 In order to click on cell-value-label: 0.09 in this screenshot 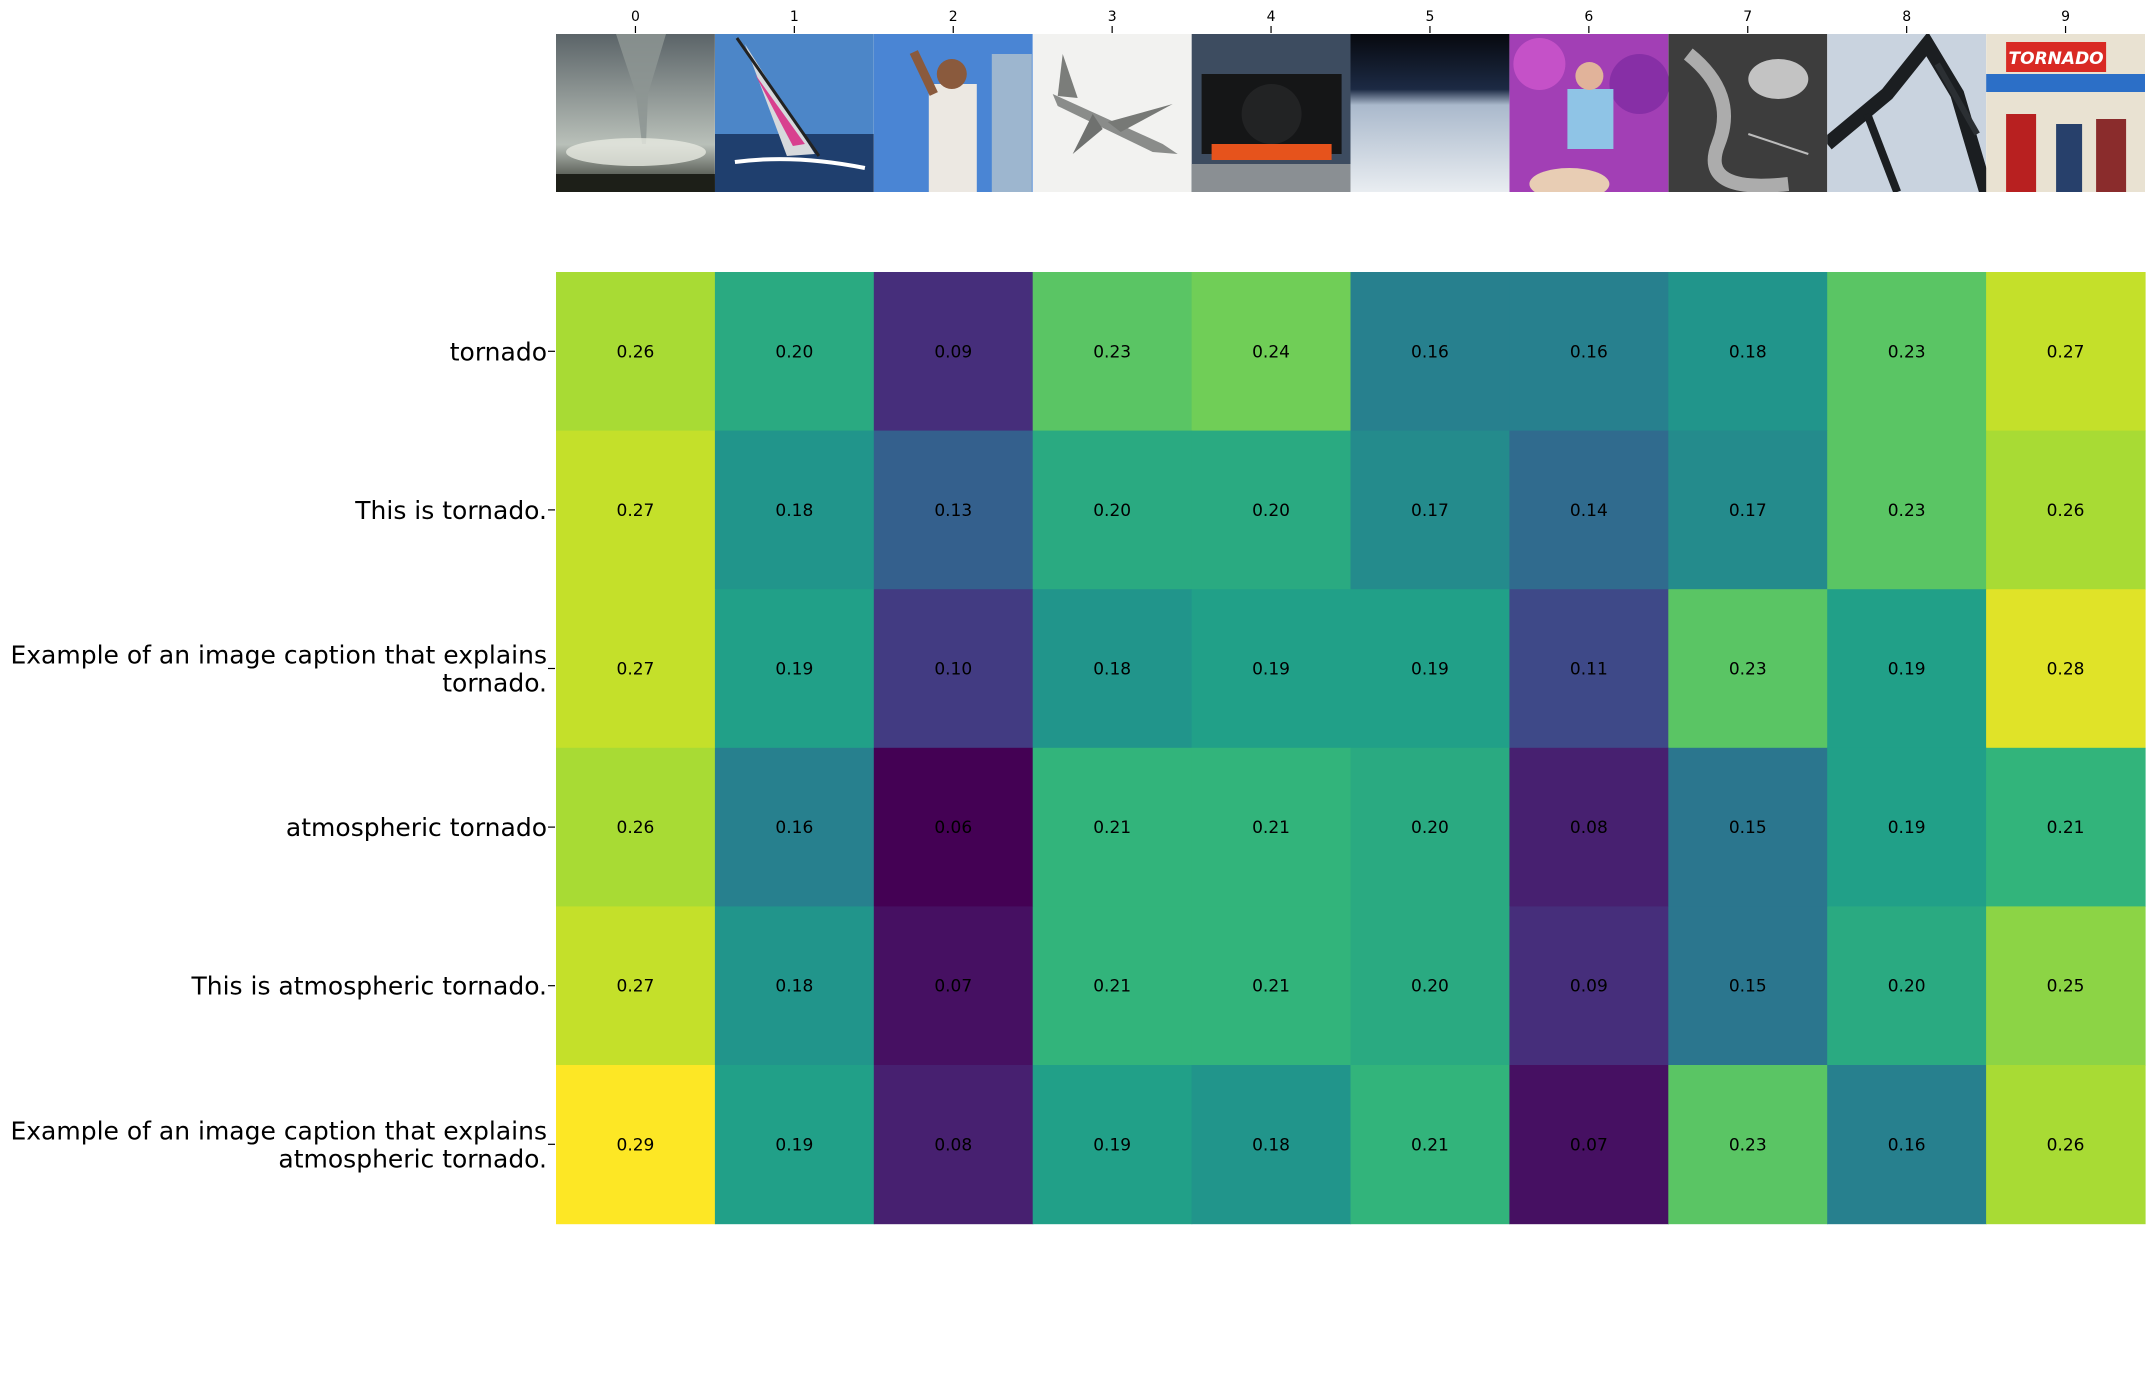, I will do `click(953, 352)`.